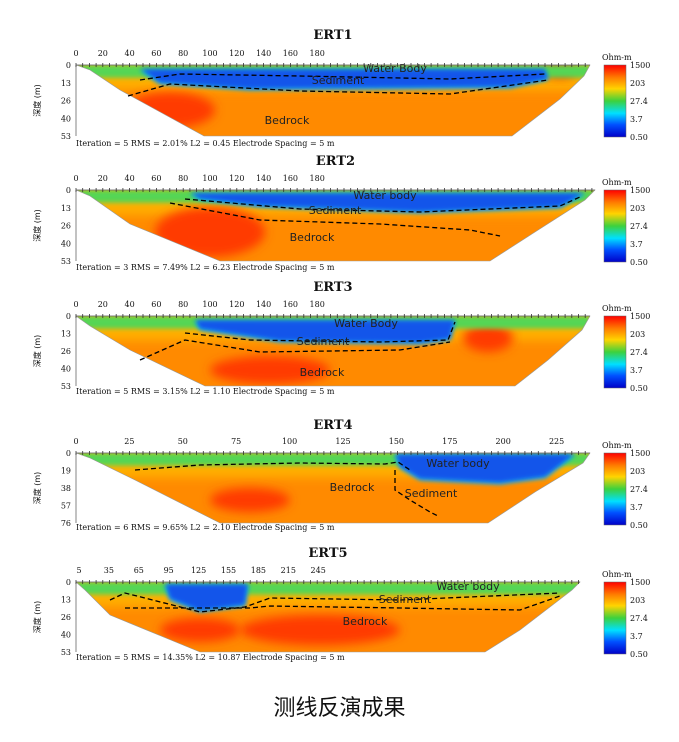 The width and height of the screenshot is (679, 742). I want to click on colorbar-unit: Ohm-m, so click(617, 574).